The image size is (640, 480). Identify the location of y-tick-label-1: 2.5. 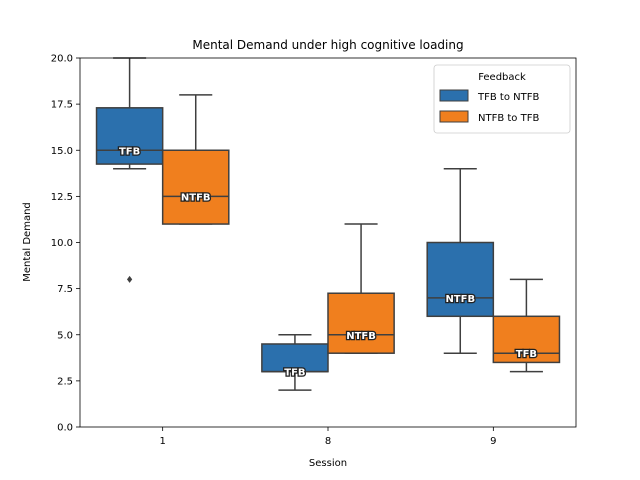
(65, 381).